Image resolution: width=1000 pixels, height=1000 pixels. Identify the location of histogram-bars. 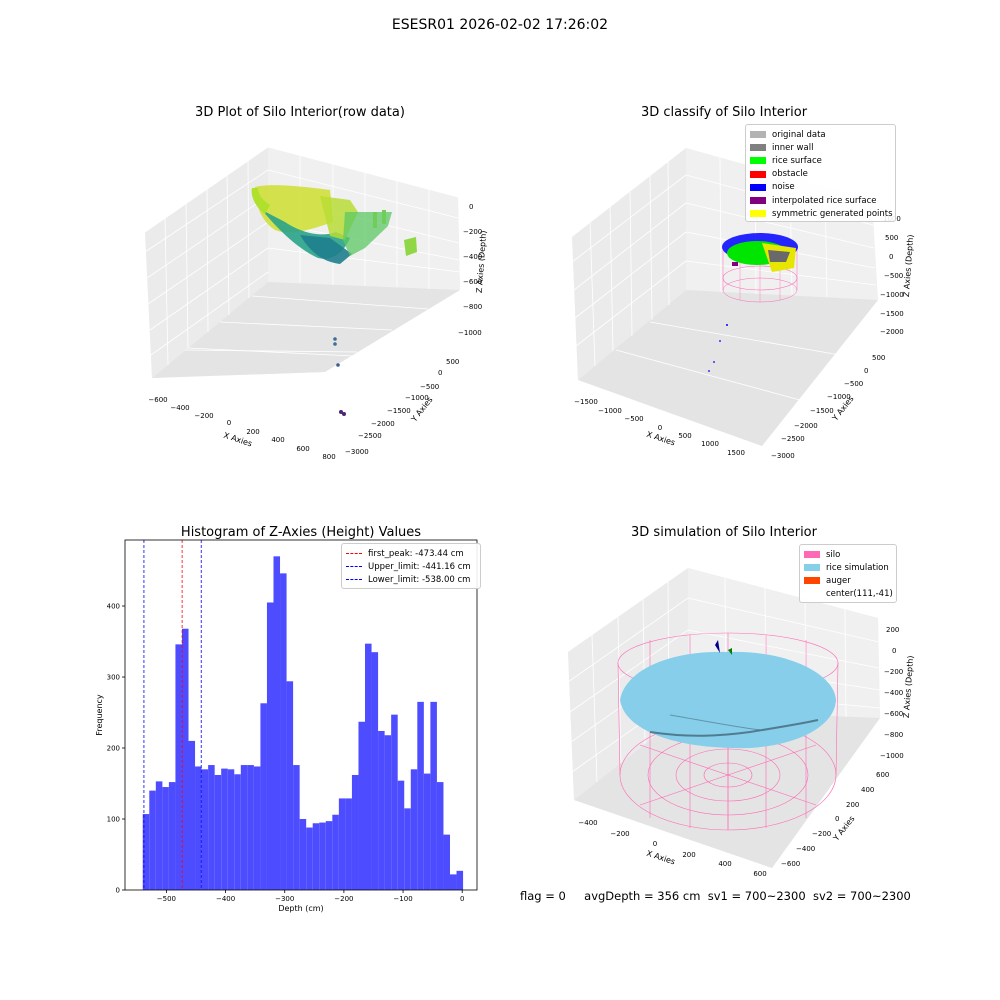
(303, 723).